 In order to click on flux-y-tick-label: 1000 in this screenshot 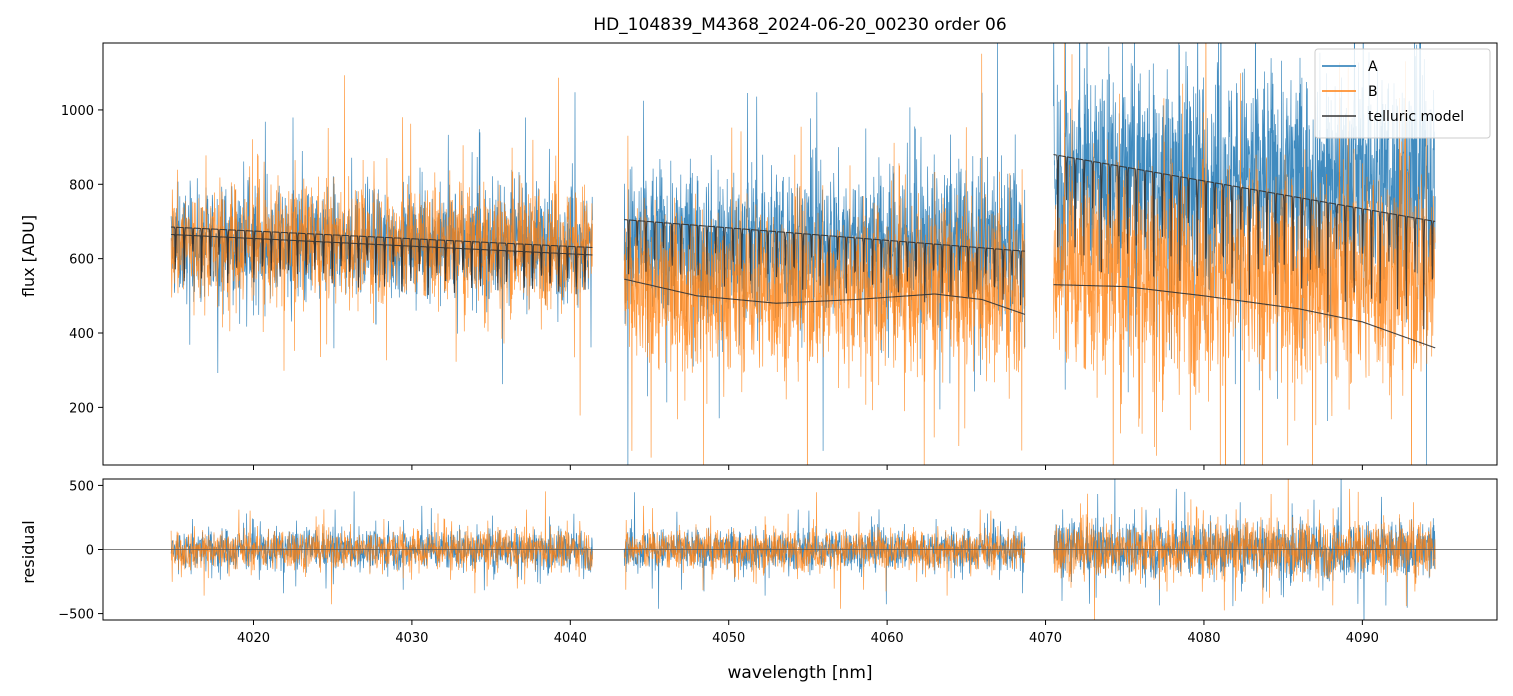, I will do `click(77, 111)`.